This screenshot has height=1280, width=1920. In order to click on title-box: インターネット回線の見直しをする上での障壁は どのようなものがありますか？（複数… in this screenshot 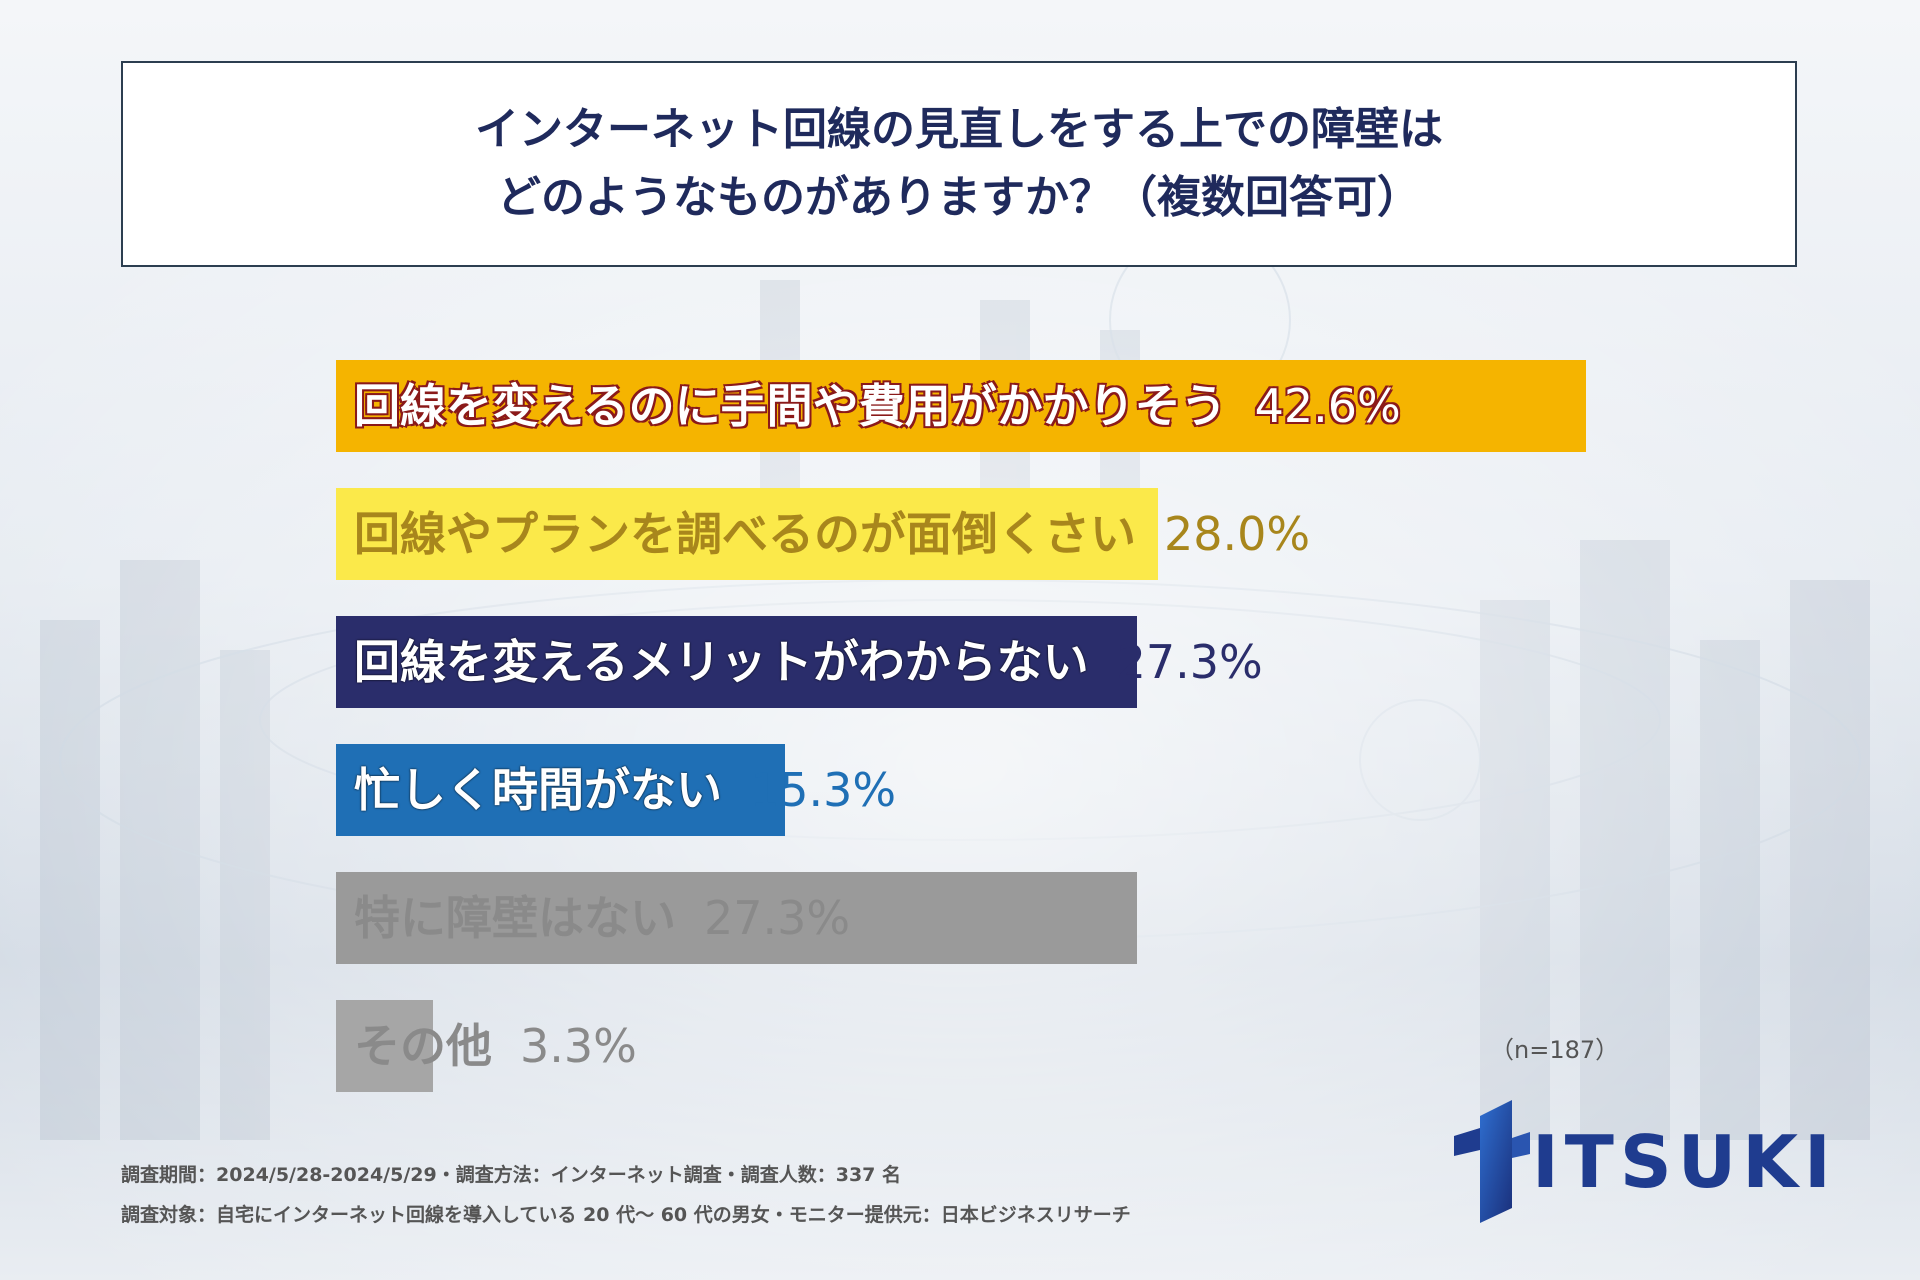, I will do `click(959, 164)`.